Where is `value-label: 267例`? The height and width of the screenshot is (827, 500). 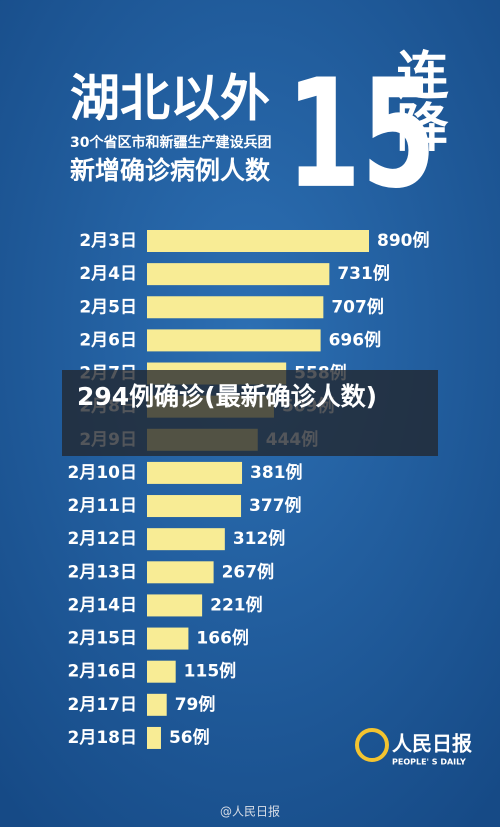 value-label: 267例 is located at coordinates (248, 571).